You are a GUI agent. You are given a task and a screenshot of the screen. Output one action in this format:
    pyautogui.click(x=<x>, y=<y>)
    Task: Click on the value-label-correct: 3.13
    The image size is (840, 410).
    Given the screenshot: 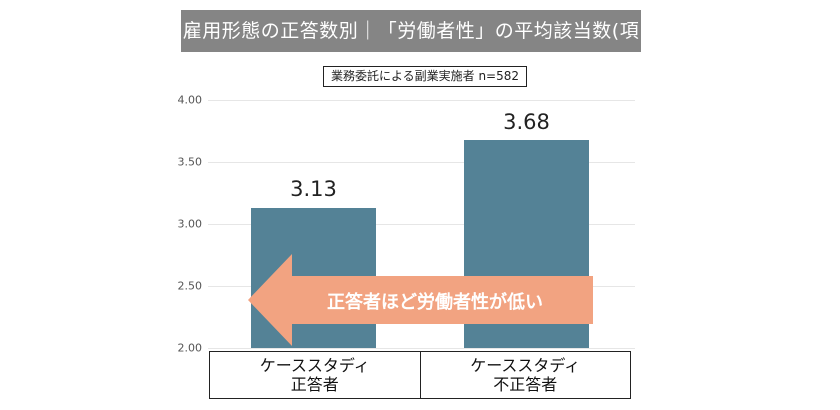 What is the action you would take?
    pyautogui.click(x=313, y=189)
    